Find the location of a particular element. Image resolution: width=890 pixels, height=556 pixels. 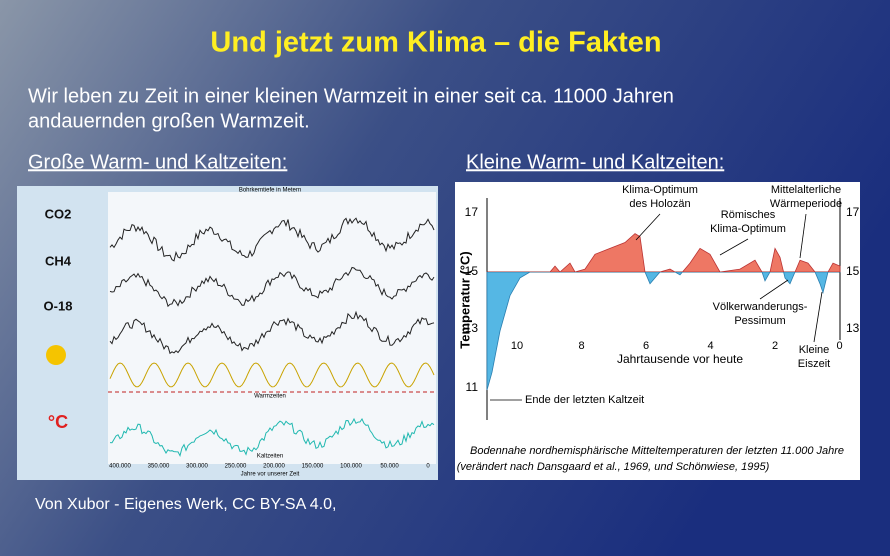

annotation: Mittelalterliche is located at coordinates (806, 190).